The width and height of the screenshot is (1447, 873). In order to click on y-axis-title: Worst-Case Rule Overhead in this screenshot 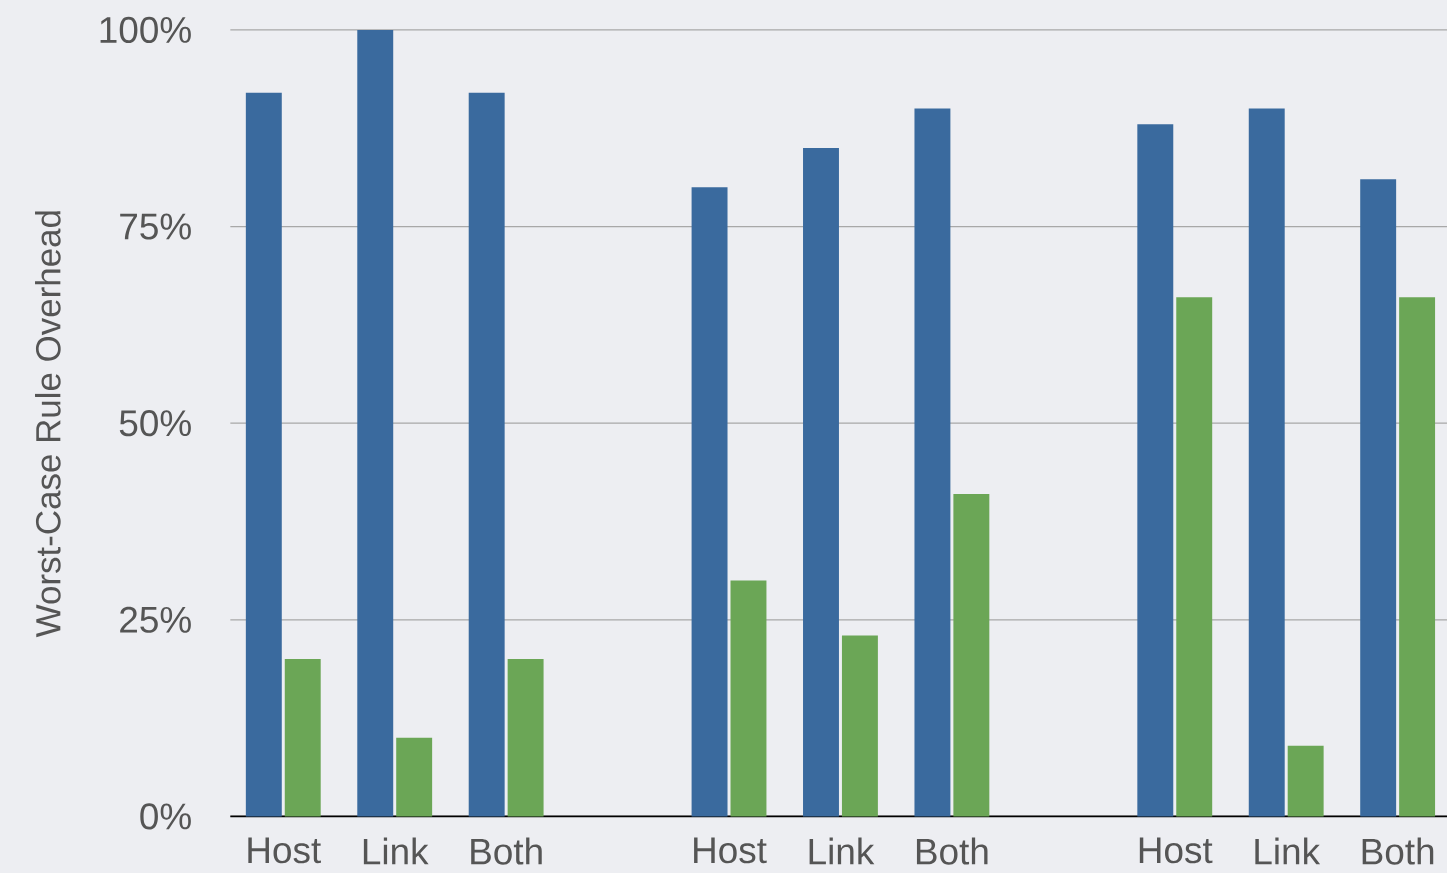, I will do `click(48, 424)`.